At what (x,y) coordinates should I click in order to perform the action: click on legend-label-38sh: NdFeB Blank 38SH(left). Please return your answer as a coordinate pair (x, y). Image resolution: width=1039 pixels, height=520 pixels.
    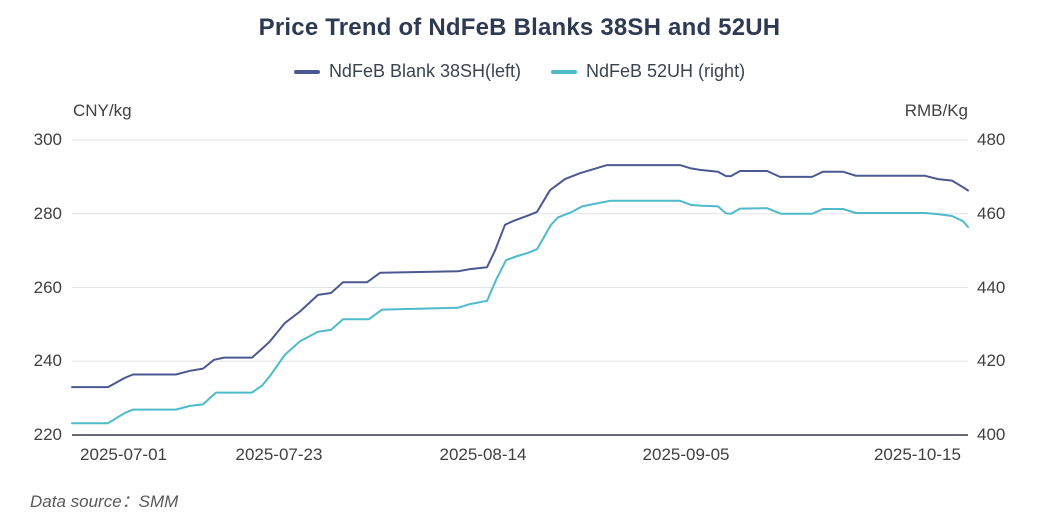
    Looking at the image, I should click on (425, 71).